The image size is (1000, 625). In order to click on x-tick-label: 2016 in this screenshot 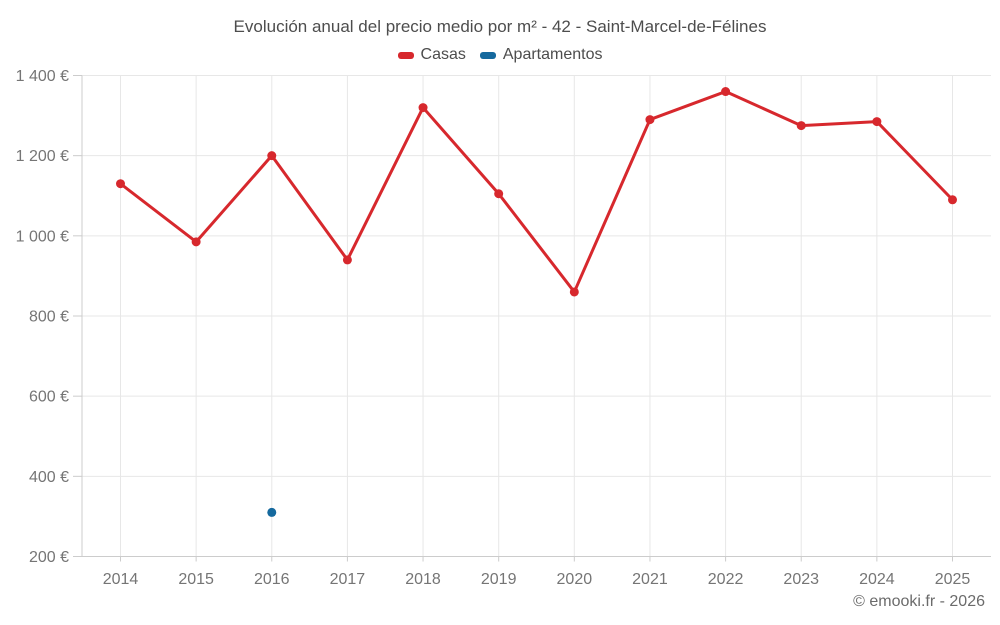, I will do `click(272, 579)`.